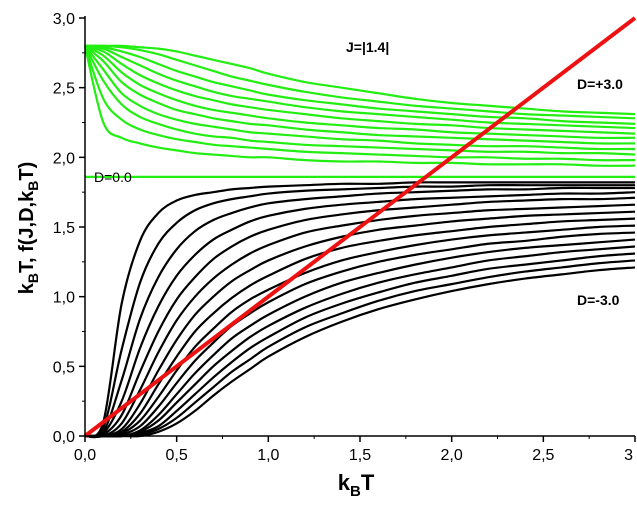  Describe the element at coordinates (27, 288) in the screenshot. I see `y-label-p1: k` at that location.